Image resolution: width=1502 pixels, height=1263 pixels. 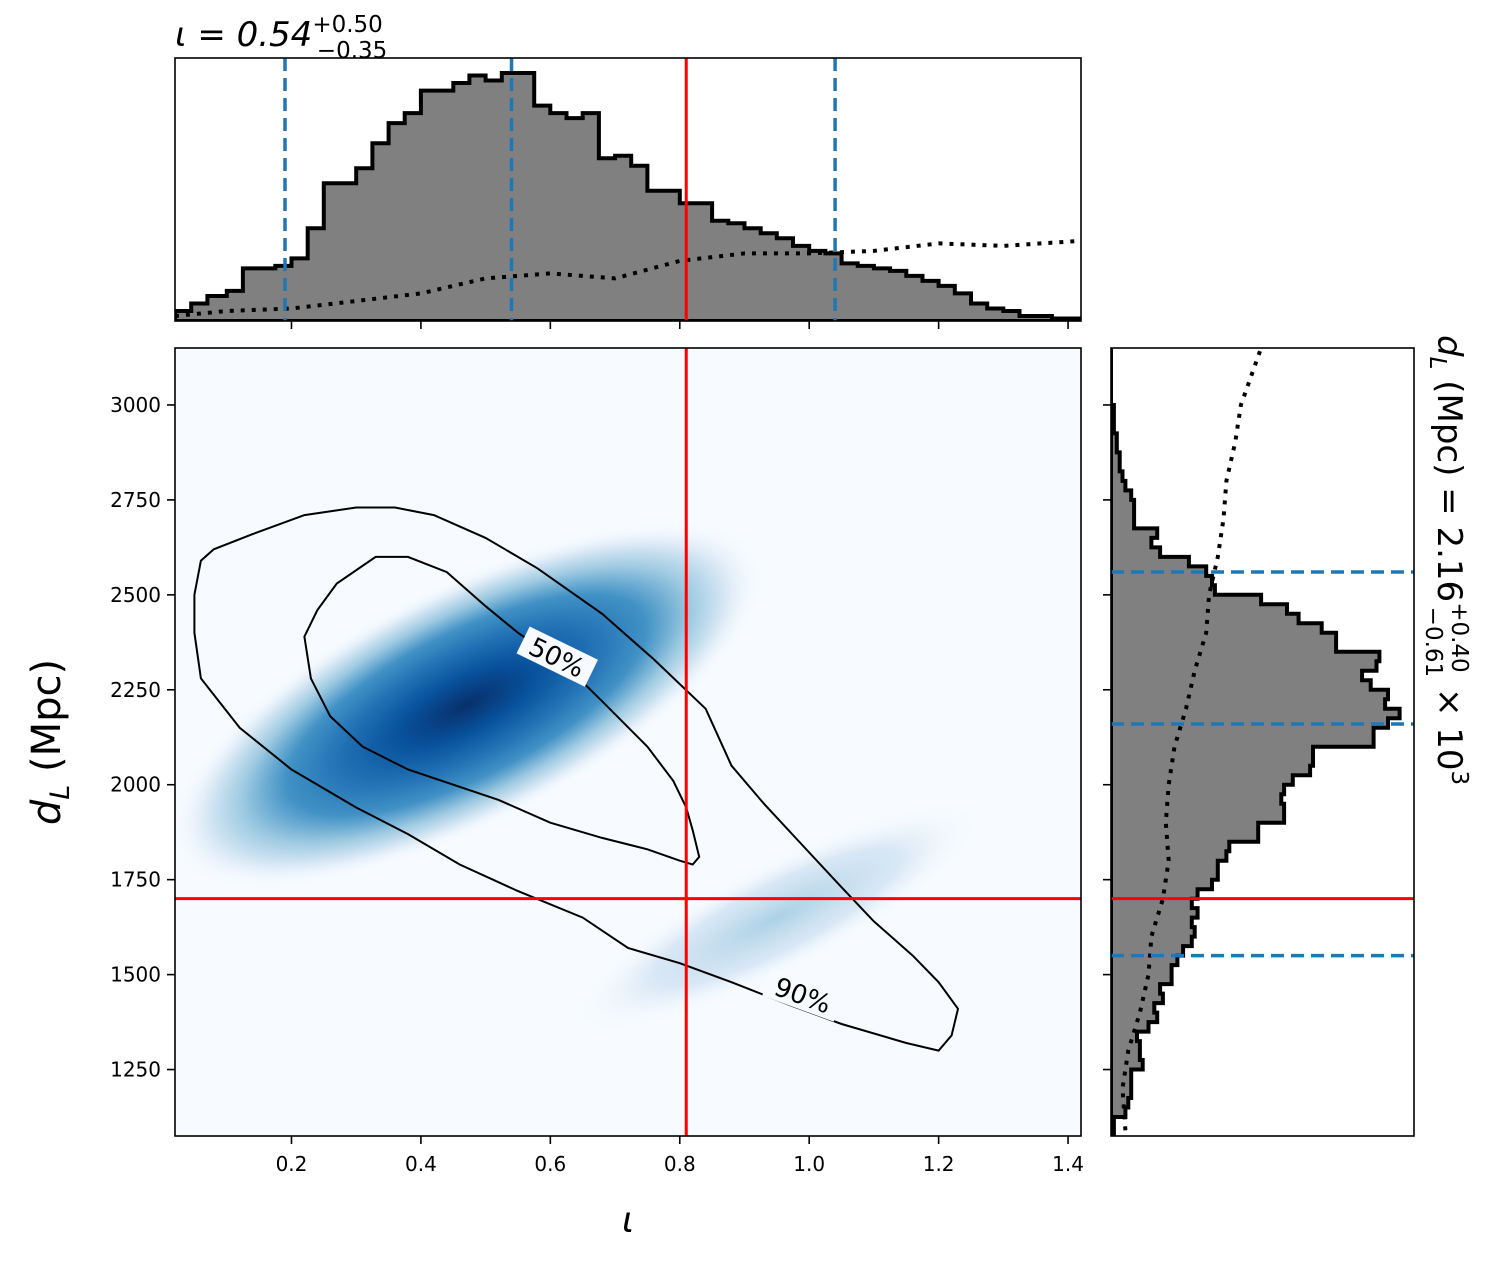 I want to click on iota-prior-curve, so click(x=628, y=278).